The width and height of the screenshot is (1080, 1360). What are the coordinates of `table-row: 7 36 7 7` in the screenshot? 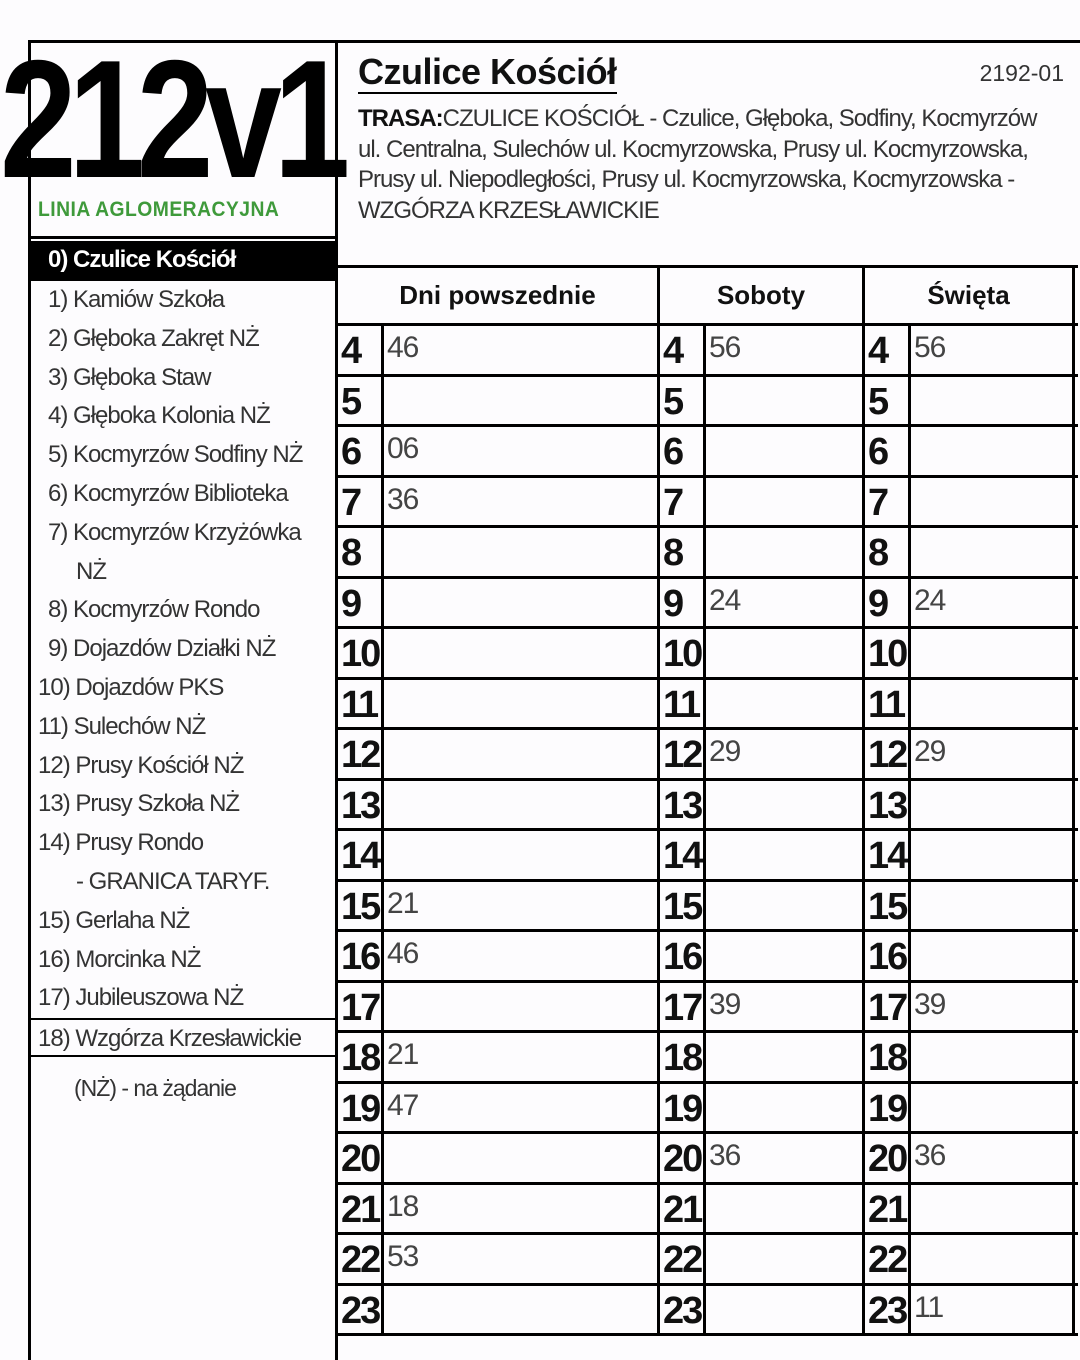 It's located at (708, 502).